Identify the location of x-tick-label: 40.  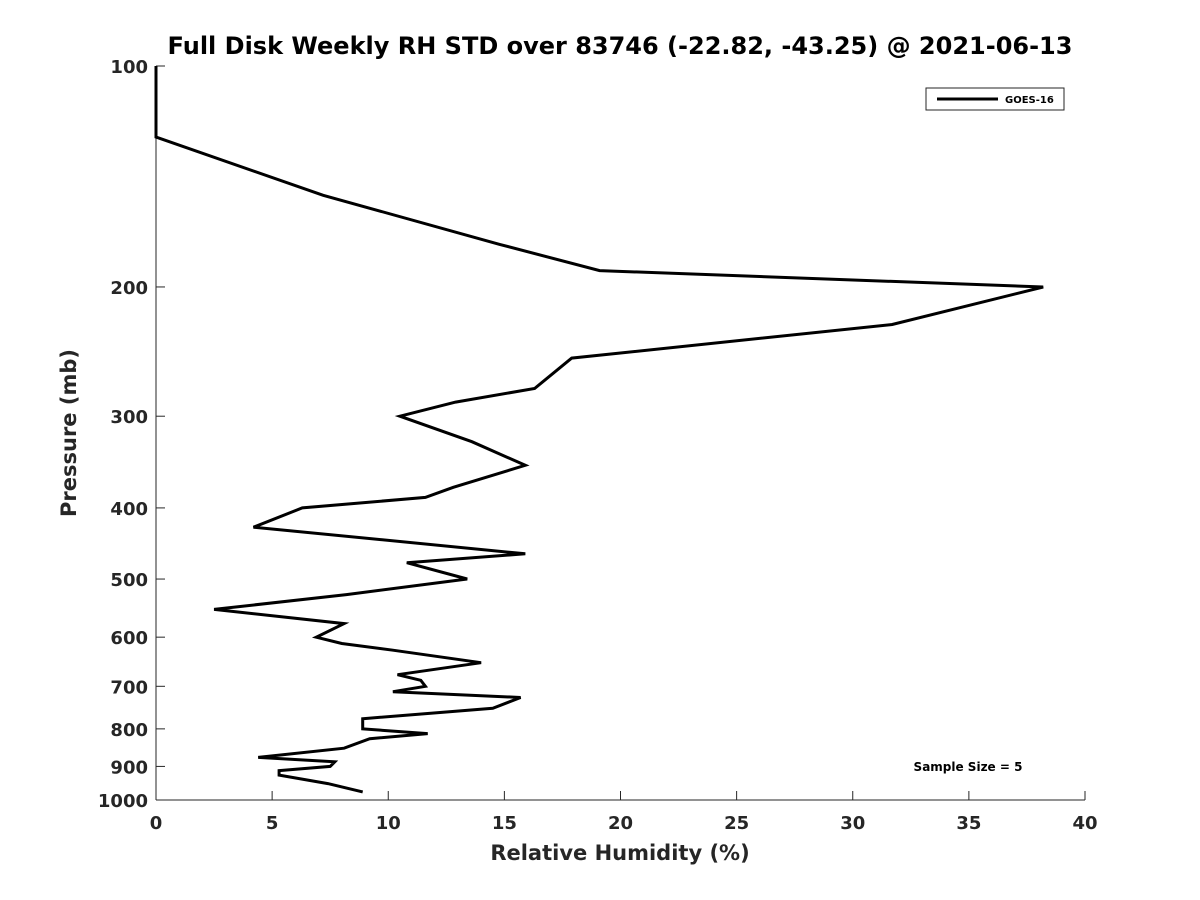
(1084, 823).